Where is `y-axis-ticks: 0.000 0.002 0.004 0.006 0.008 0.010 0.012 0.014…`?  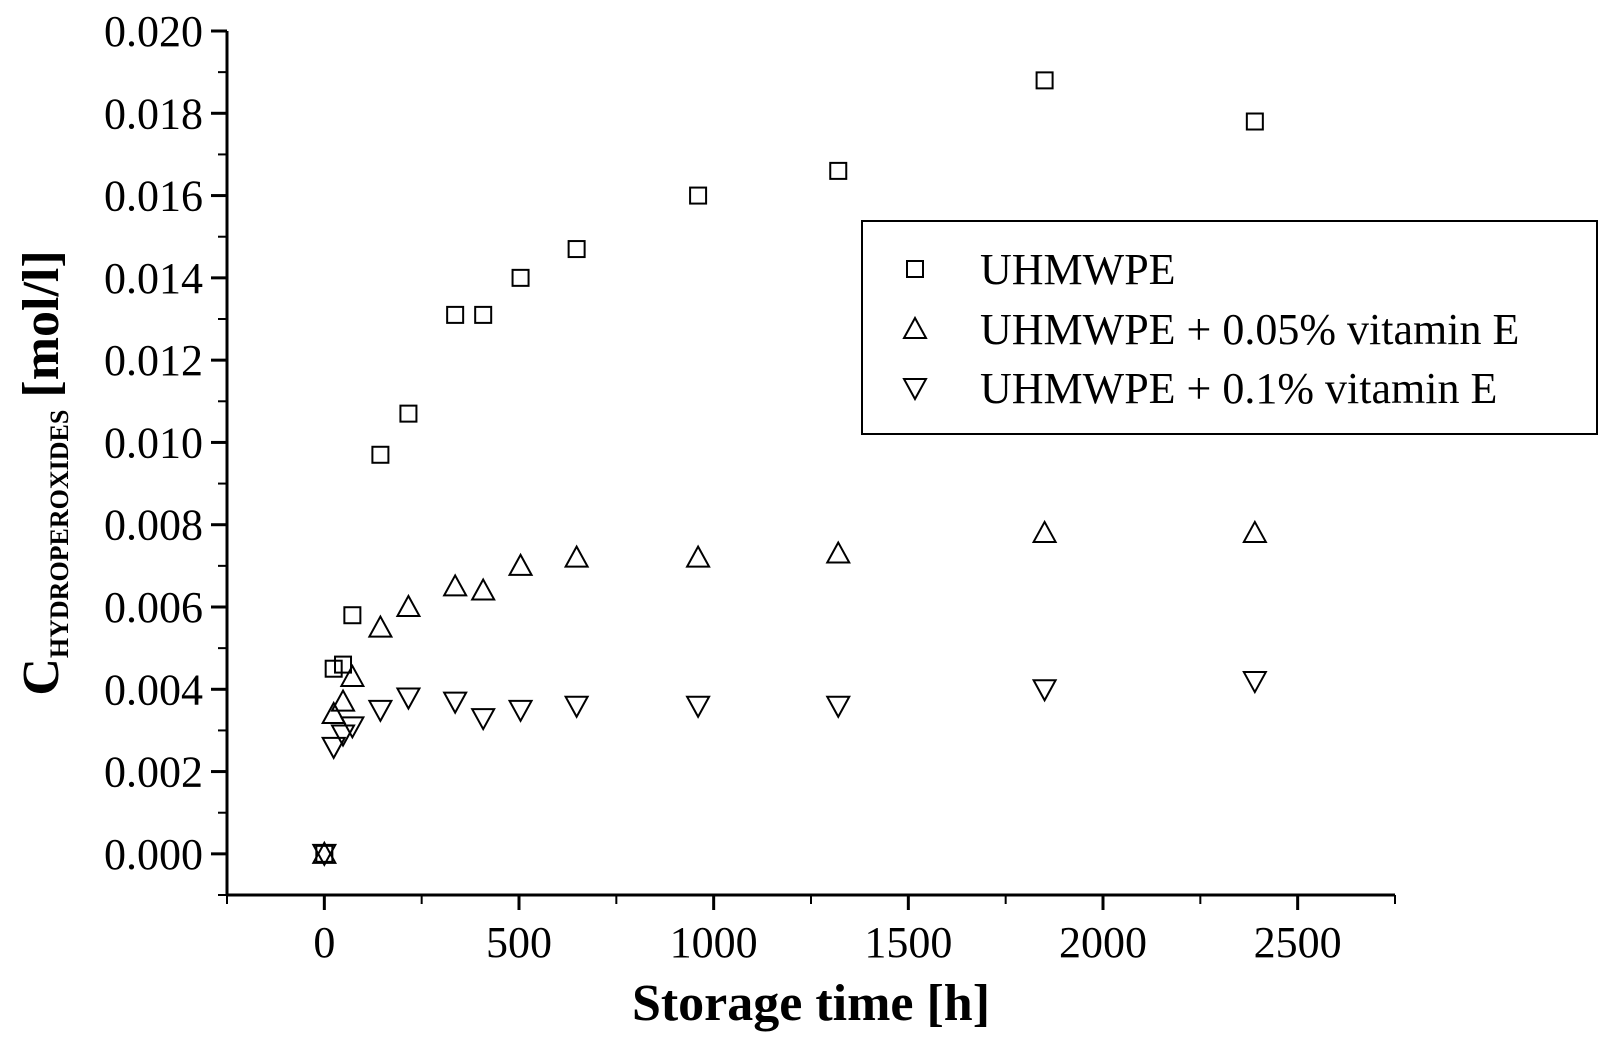 y-axis-ticks: 0.000 0.002 0.004 0.006 0.008 0.010 0.012 0.014… is located at coordinates (165, 451).